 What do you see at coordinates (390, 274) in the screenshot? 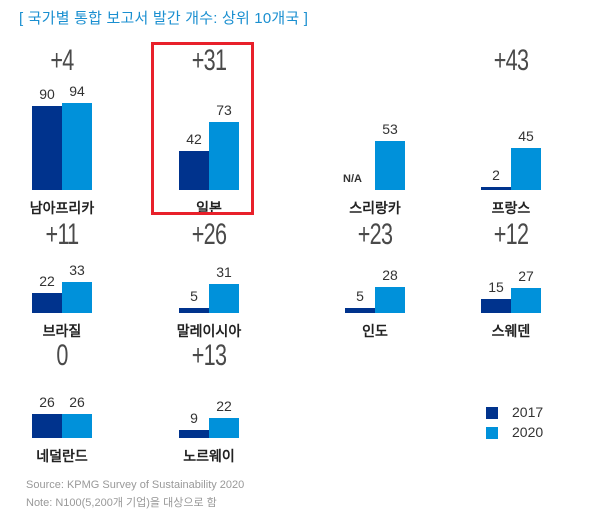
I see `value-label-2020: 28` at bounding box center [390, 274].